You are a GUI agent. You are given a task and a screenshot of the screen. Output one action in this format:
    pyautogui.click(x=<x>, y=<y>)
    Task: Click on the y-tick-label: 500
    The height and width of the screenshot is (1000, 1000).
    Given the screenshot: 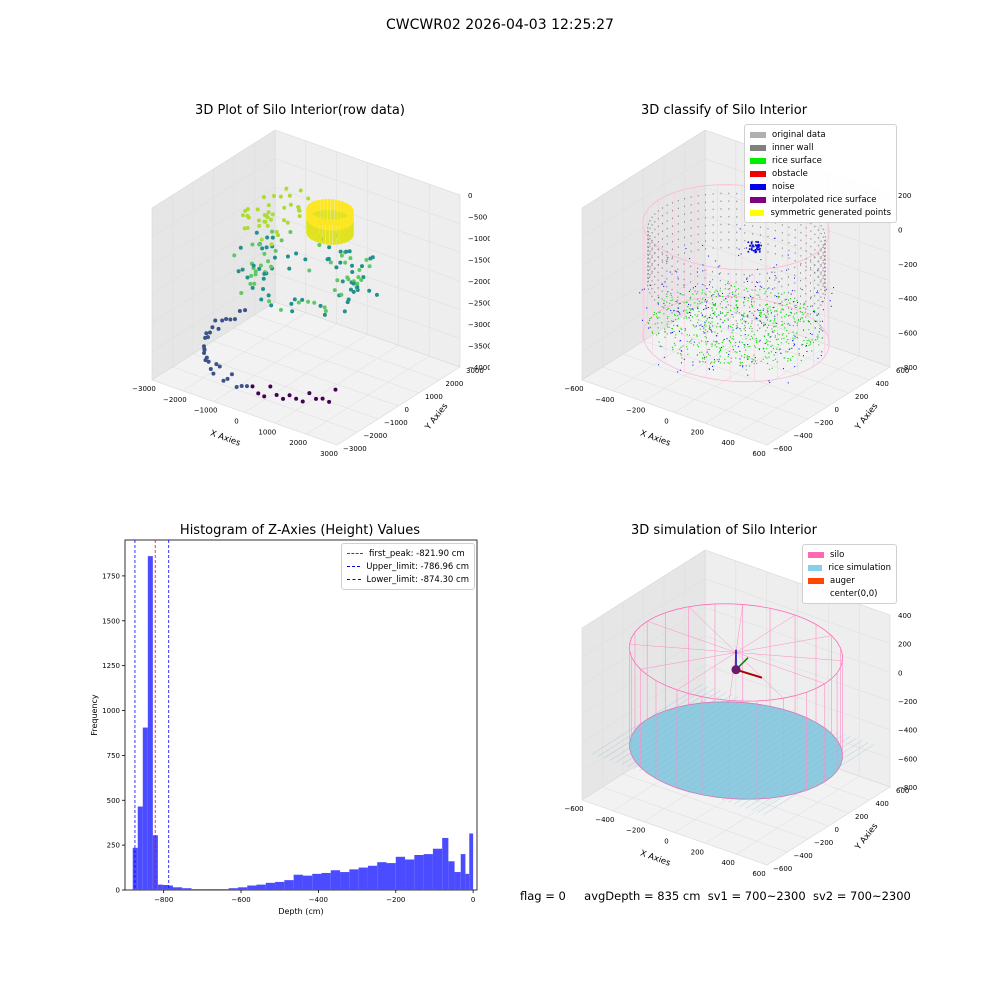 What is the action you would take?
    pyautogui.click(x=113, y=801)
    